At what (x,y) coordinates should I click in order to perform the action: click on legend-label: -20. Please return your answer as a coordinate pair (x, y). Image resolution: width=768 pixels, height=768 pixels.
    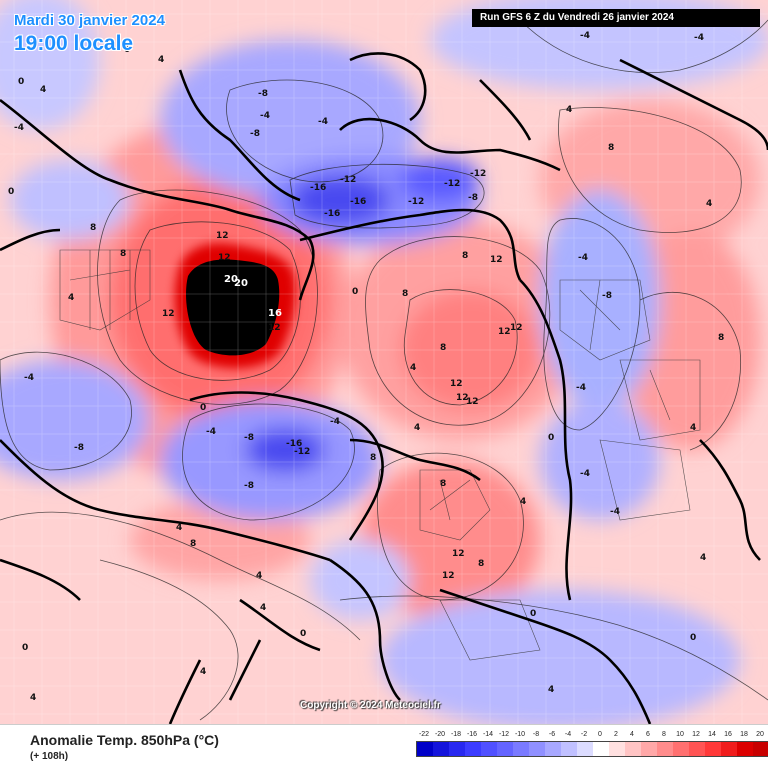
    Looking at the image, I should click on (440, 734).